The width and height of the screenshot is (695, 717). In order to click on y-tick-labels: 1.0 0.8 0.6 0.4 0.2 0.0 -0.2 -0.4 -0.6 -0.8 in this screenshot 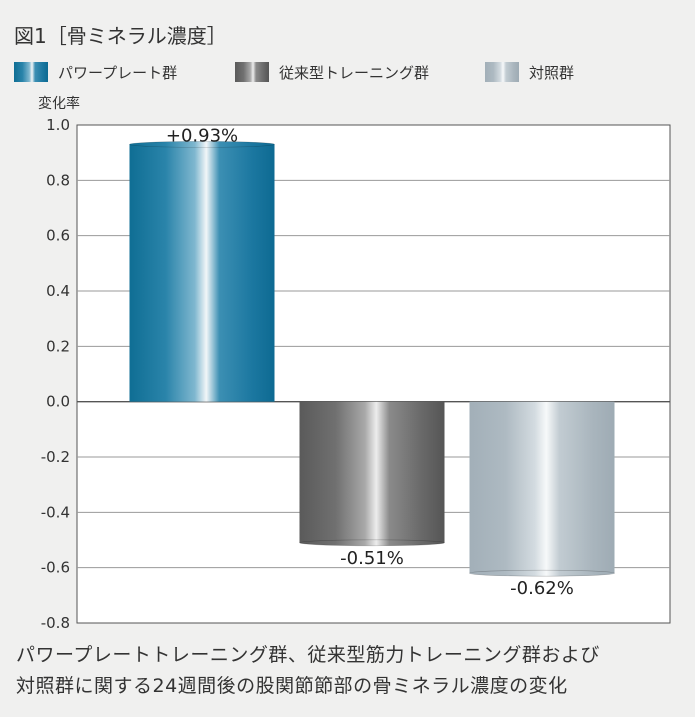, I will do `click(55, 374)`.